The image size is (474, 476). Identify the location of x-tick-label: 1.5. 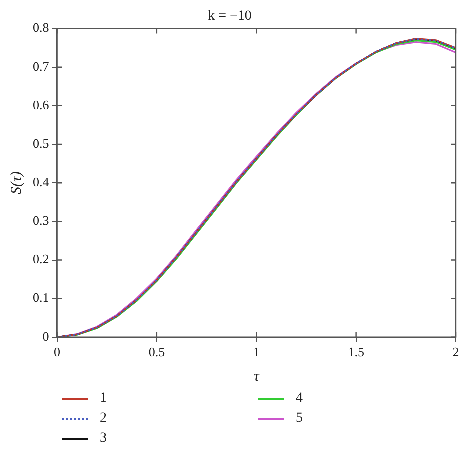
(356, 352).